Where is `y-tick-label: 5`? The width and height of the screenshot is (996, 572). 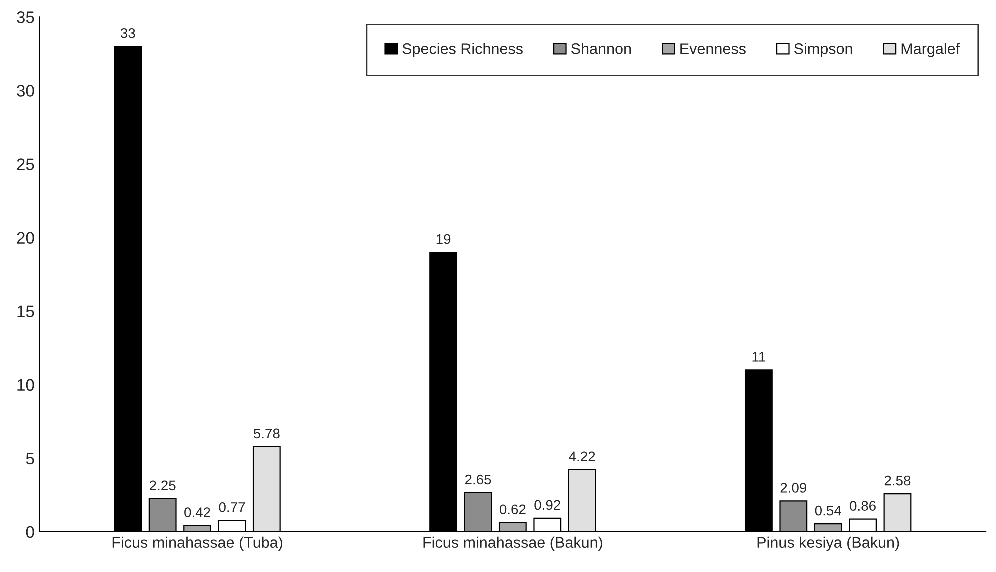 y-tick-label: 5 is located at coordinates (30, 458).